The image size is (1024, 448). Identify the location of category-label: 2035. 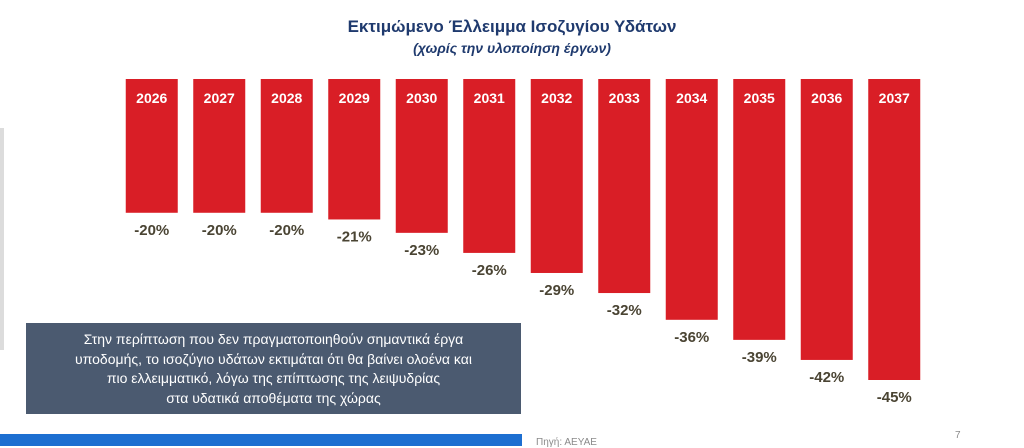
(759, 98).